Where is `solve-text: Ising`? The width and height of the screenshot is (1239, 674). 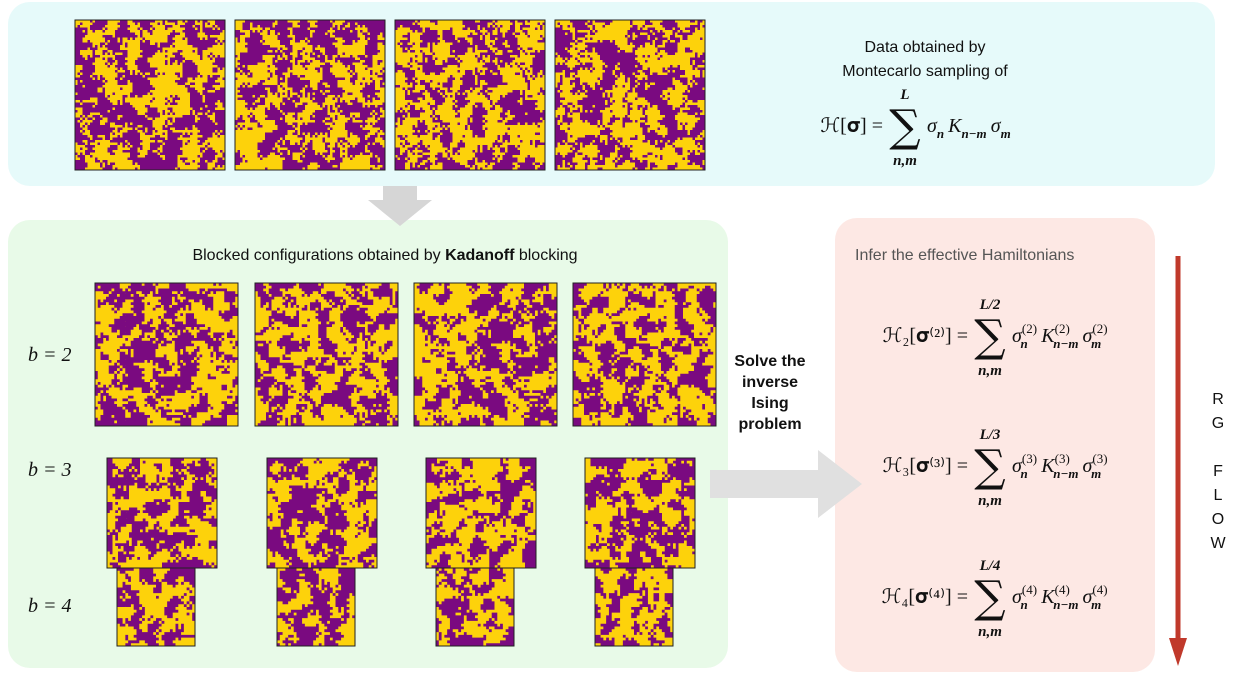
solve-text: Ising is located at coordinates (769, 403).